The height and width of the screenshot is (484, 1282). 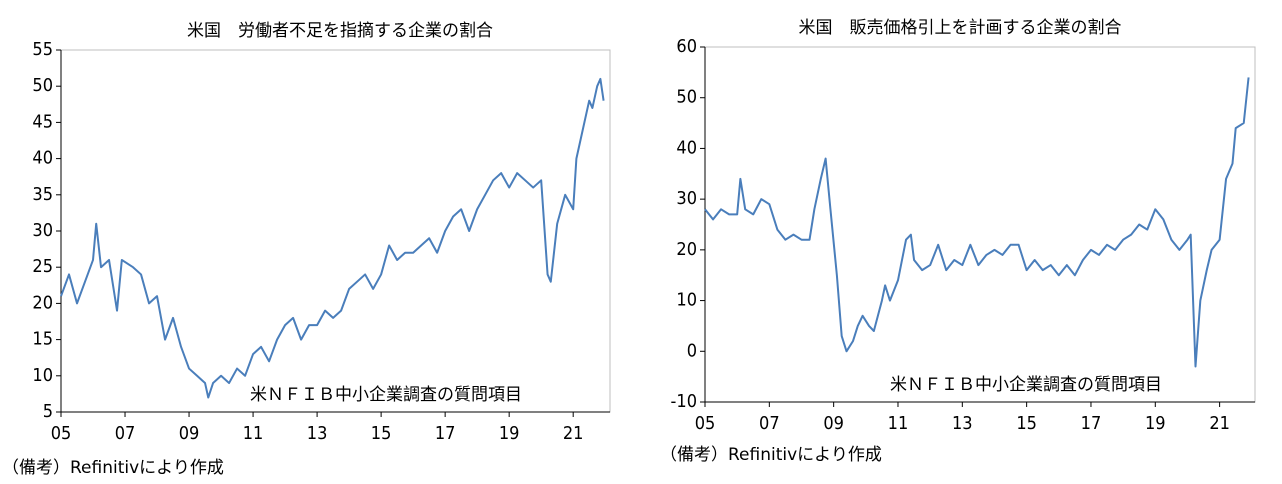 What do you see at coordinates (960, 28) in the screenshot?
I see `chart-title: 米国 販売価格引上を計画する企業の割合` at bounding box center [960, 28].